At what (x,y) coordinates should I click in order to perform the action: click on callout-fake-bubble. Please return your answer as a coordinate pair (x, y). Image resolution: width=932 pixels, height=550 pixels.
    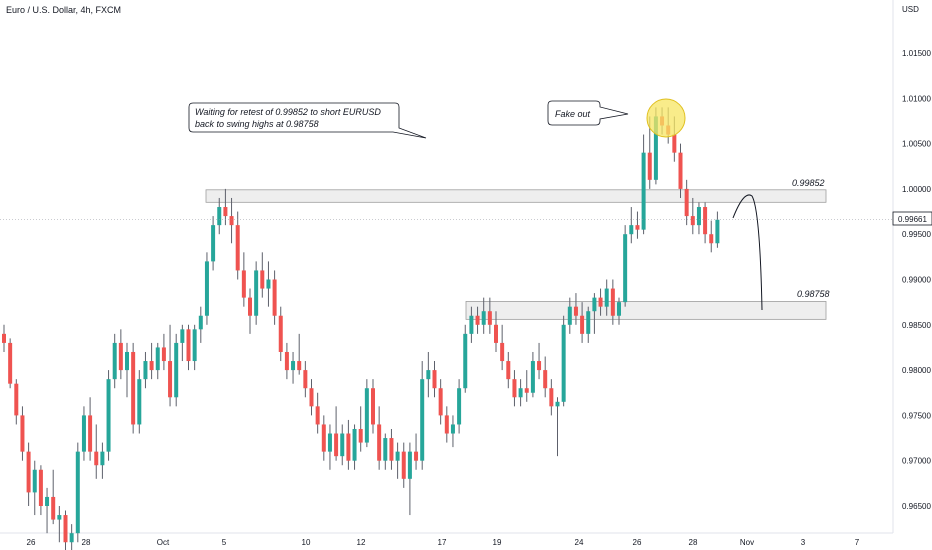
    Looking at the image, I should click on (588, 113).